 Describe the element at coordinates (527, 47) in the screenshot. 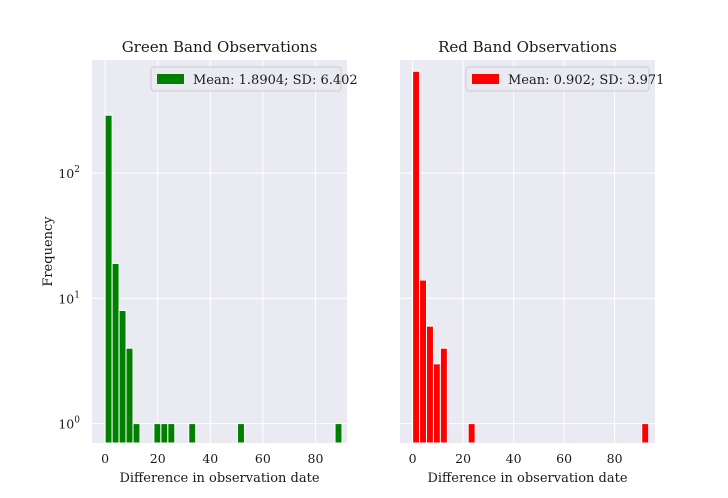

I see `chart-title: Red Band Observations` at that location.